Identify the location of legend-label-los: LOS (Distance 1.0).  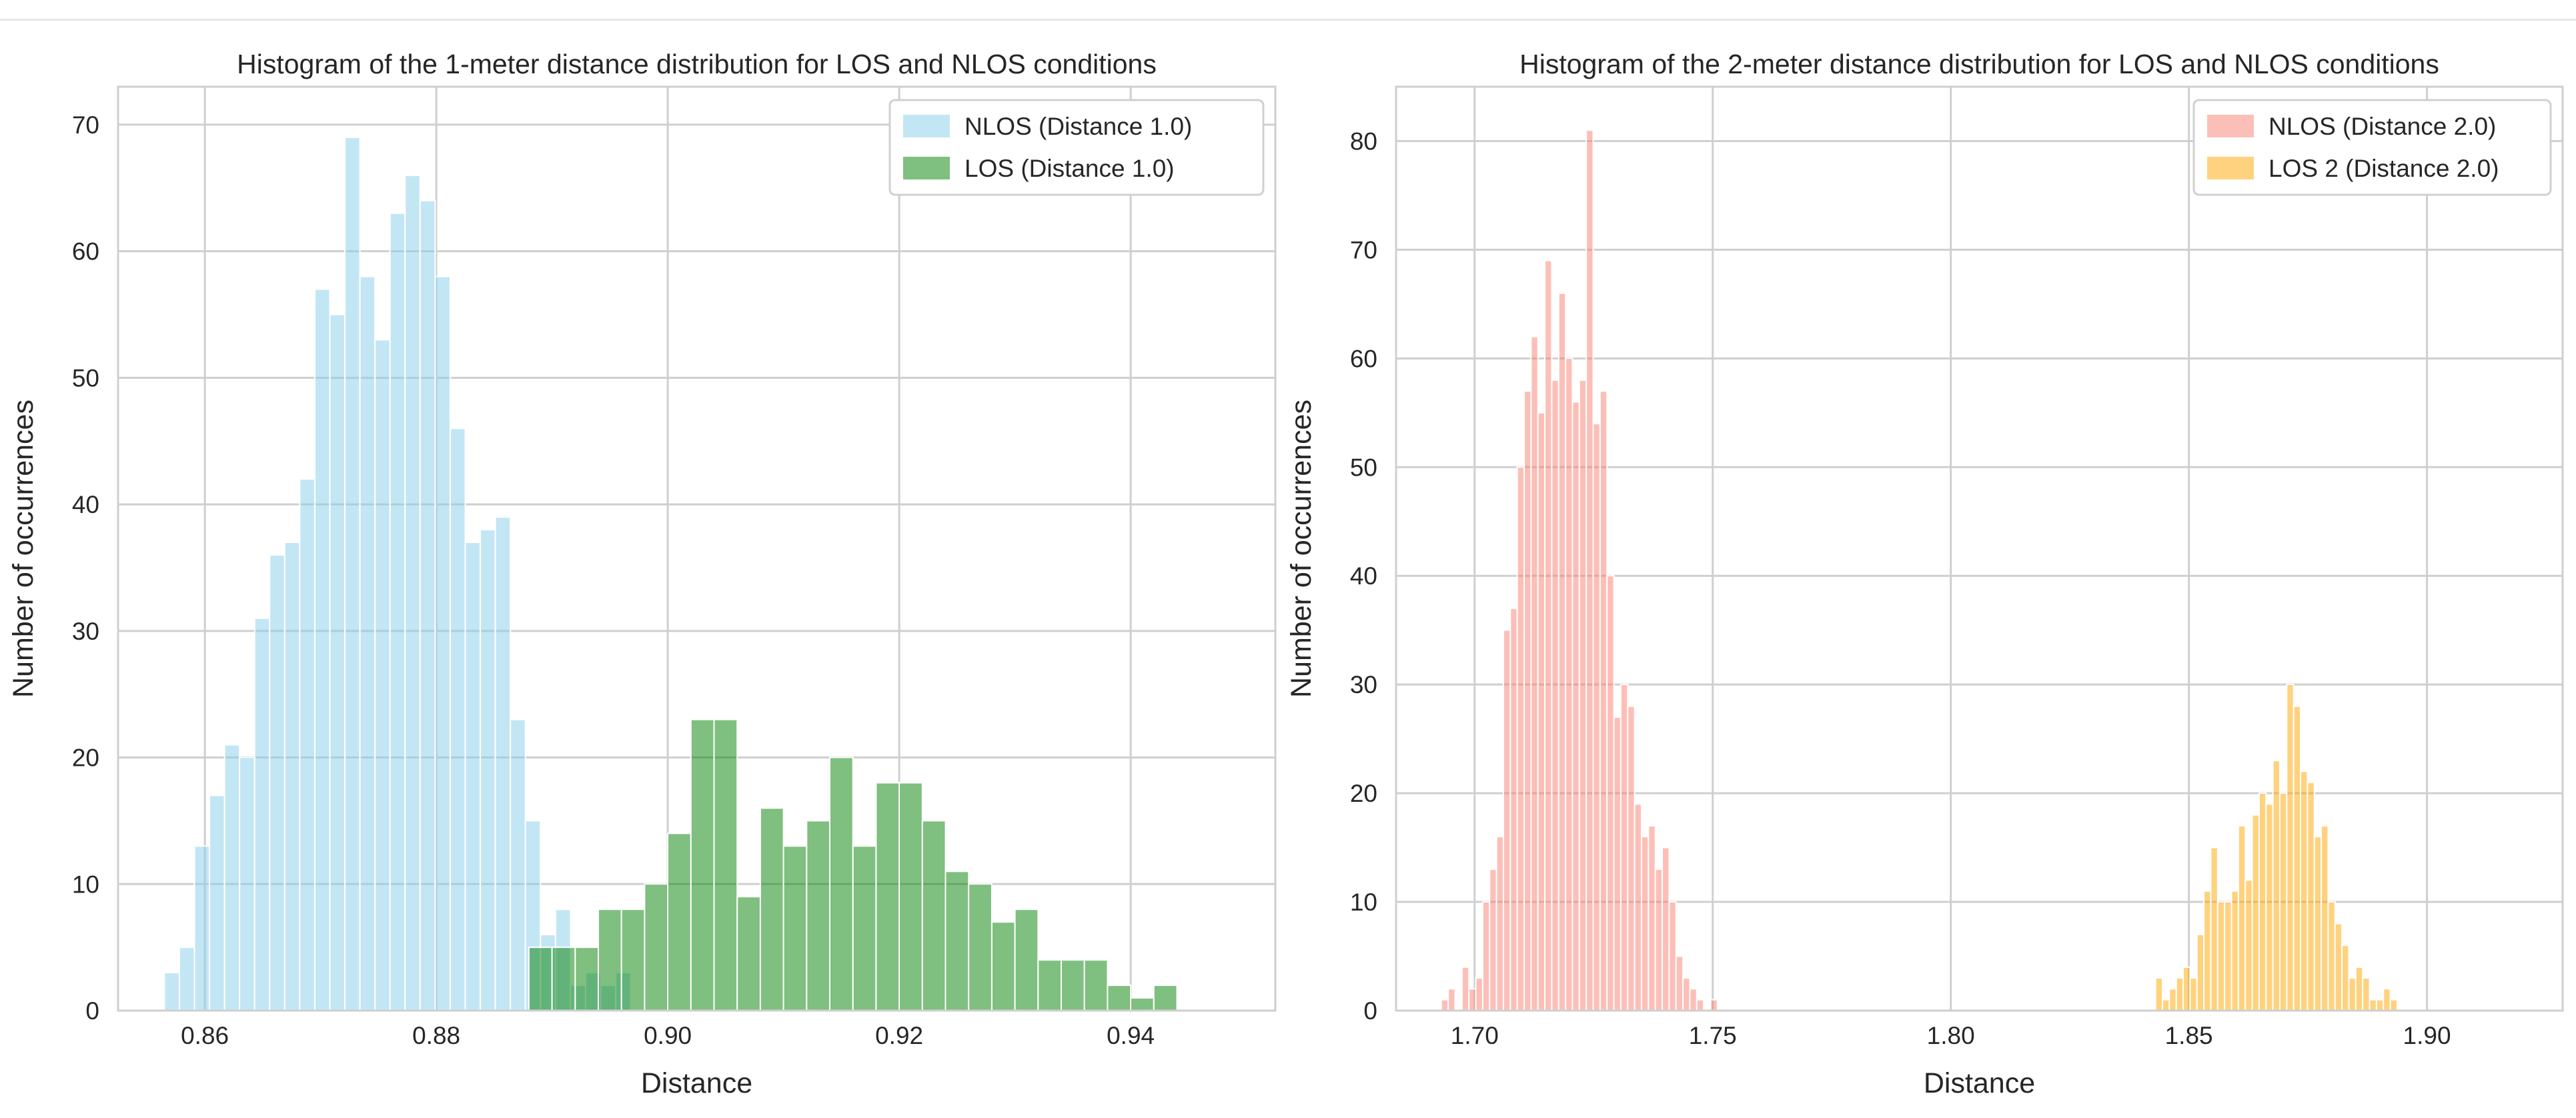
(1069, 168).